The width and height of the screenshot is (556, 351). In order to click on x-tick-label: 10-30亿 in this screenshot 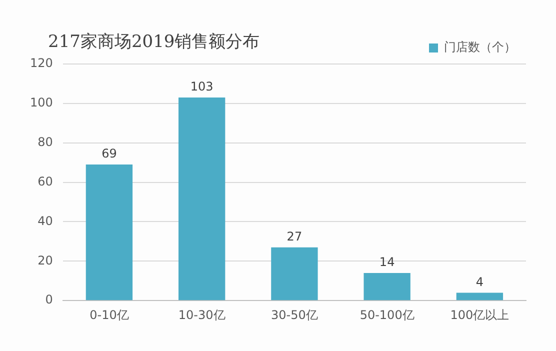, I will do `click(202, 315)`.